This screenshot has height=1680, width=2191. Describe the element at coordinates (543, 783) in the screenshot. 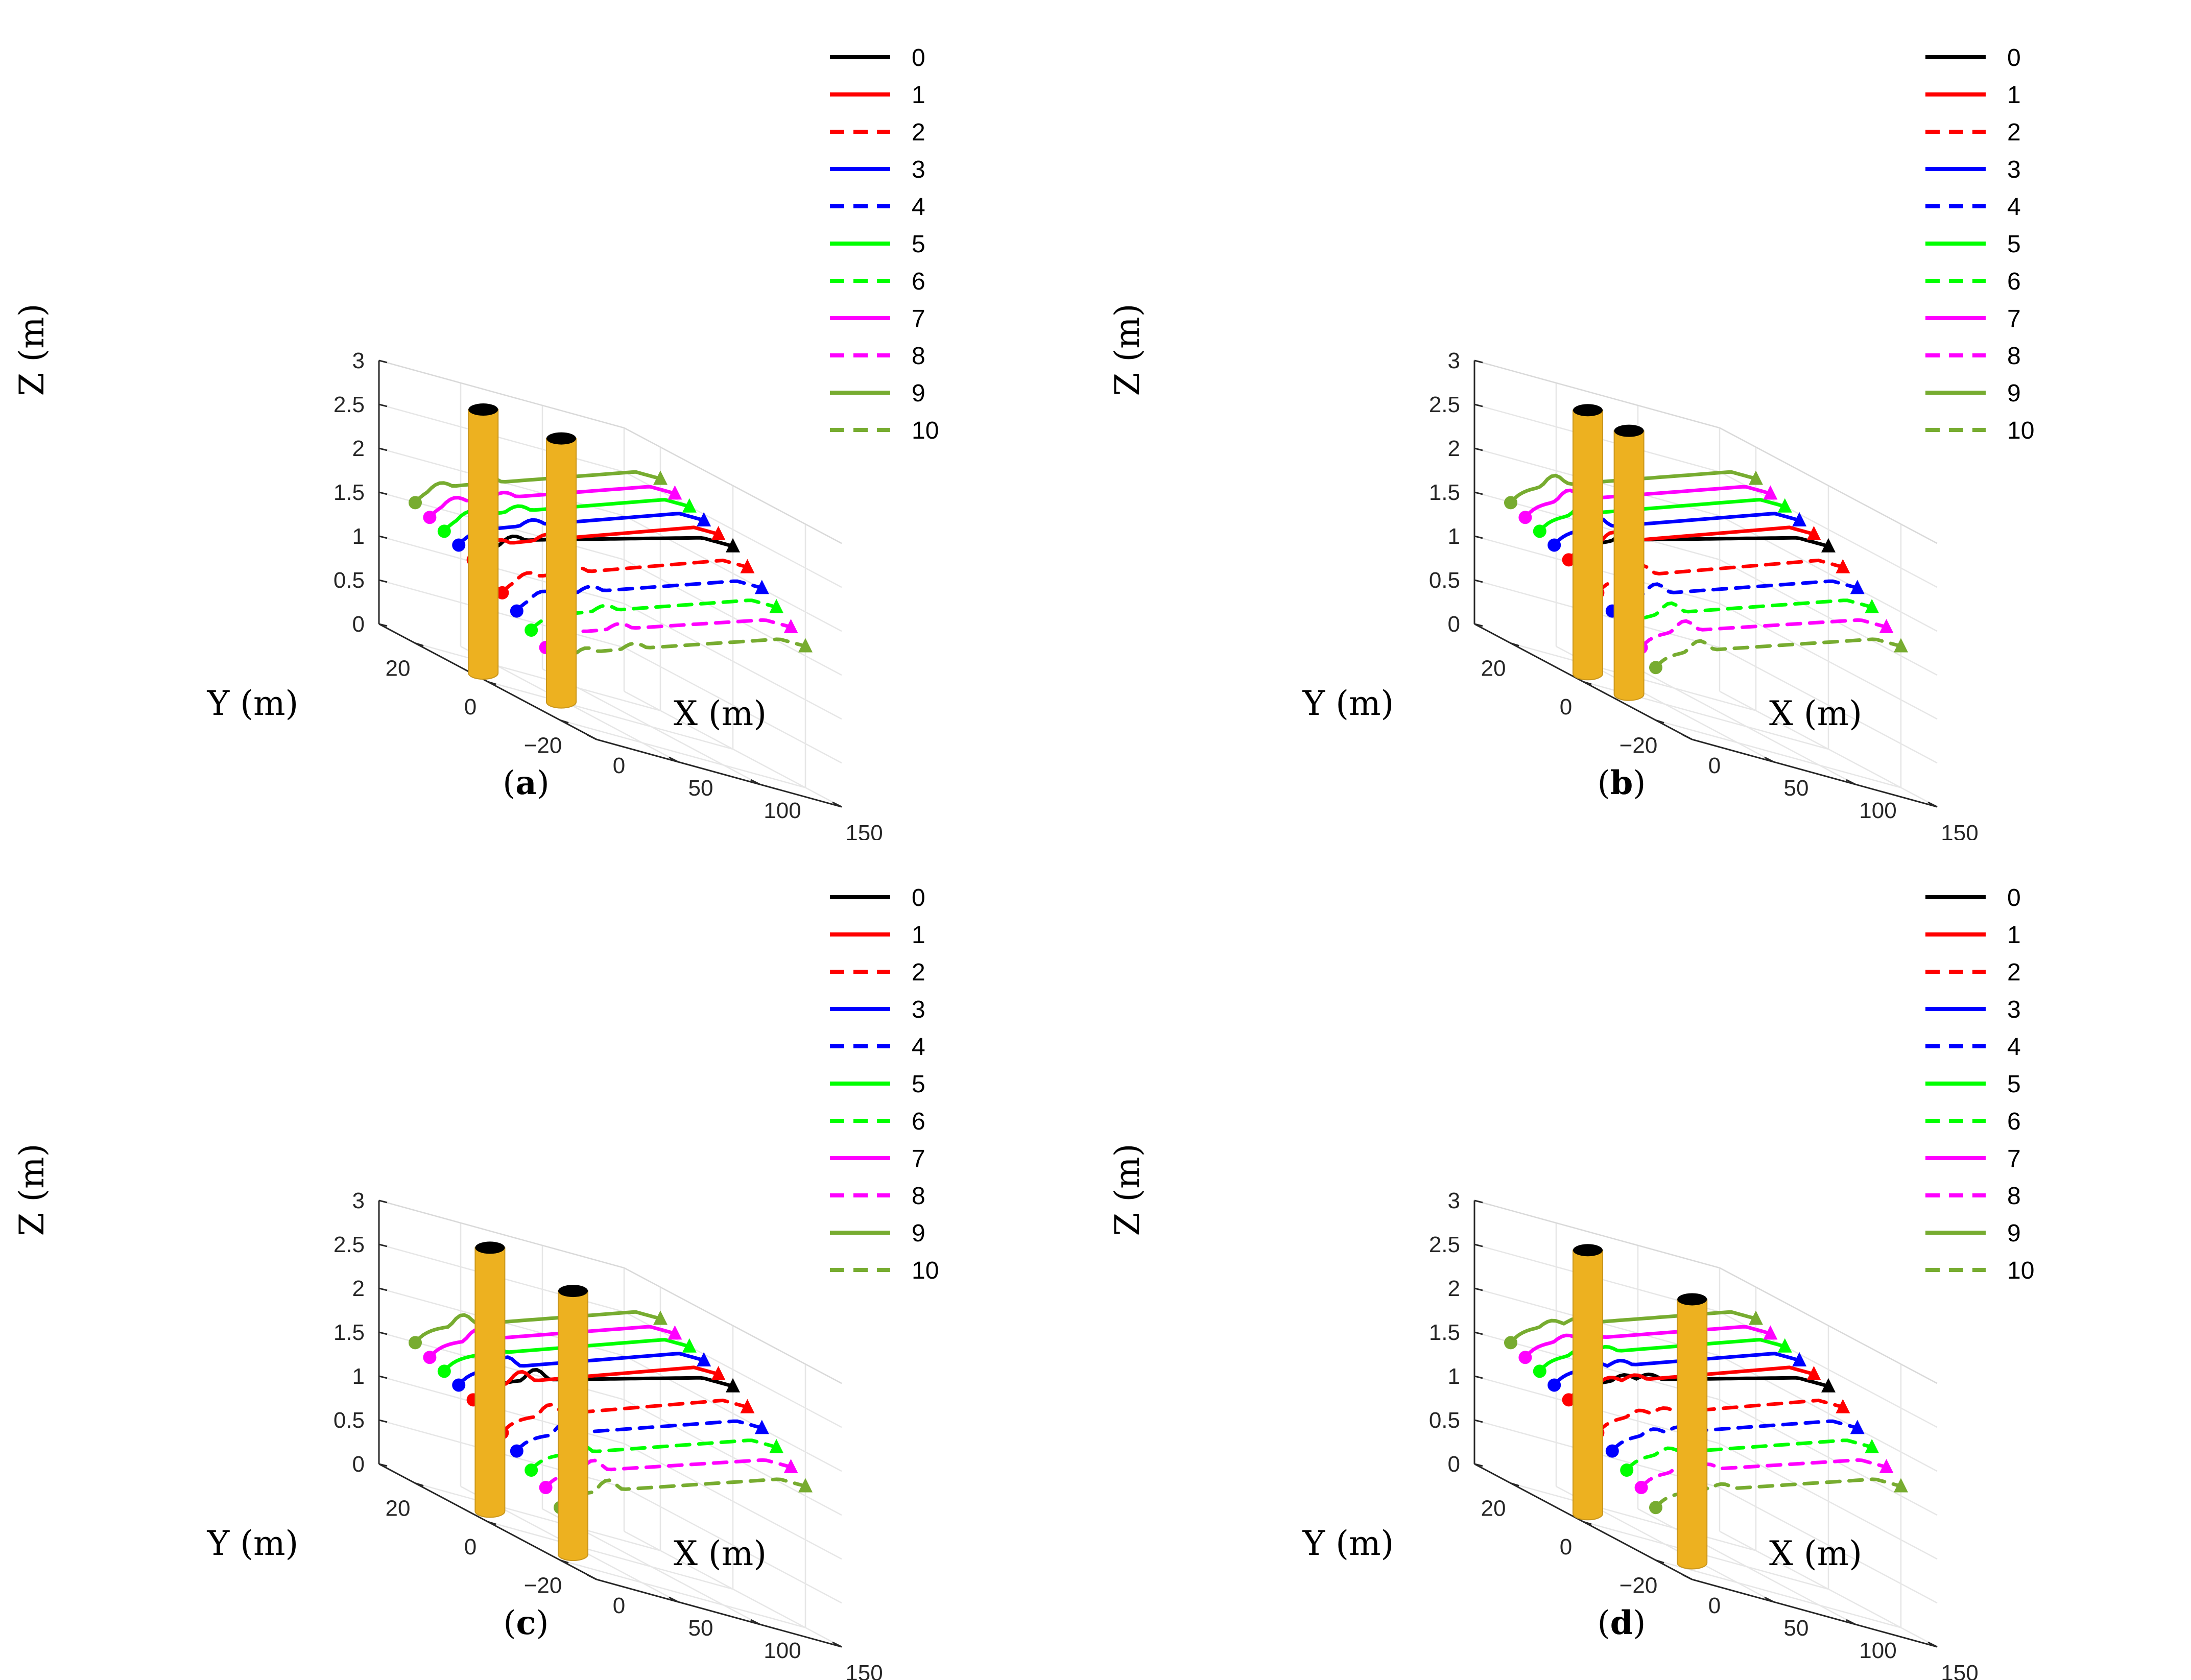

I see `caption-close-paren: )` at that location.